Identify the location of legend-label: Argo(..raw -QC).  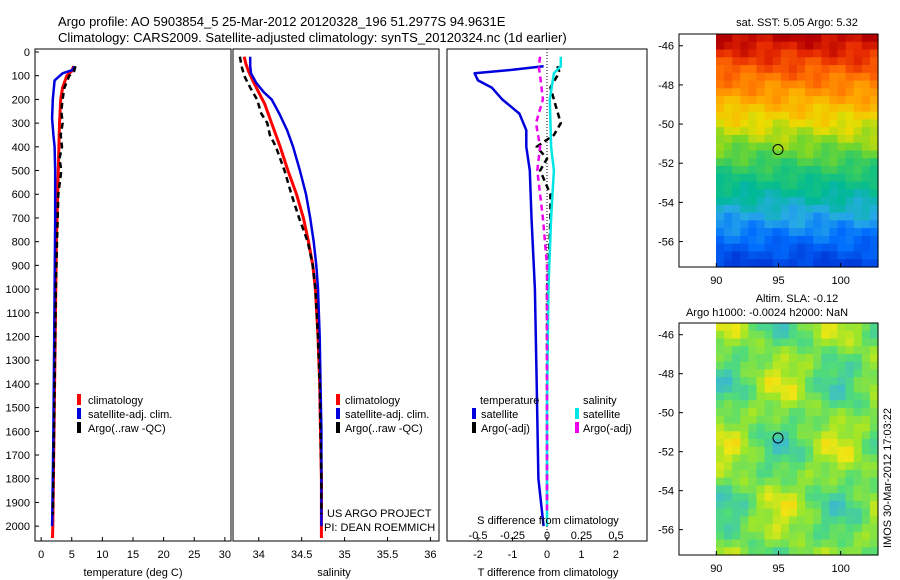
(384, 429).